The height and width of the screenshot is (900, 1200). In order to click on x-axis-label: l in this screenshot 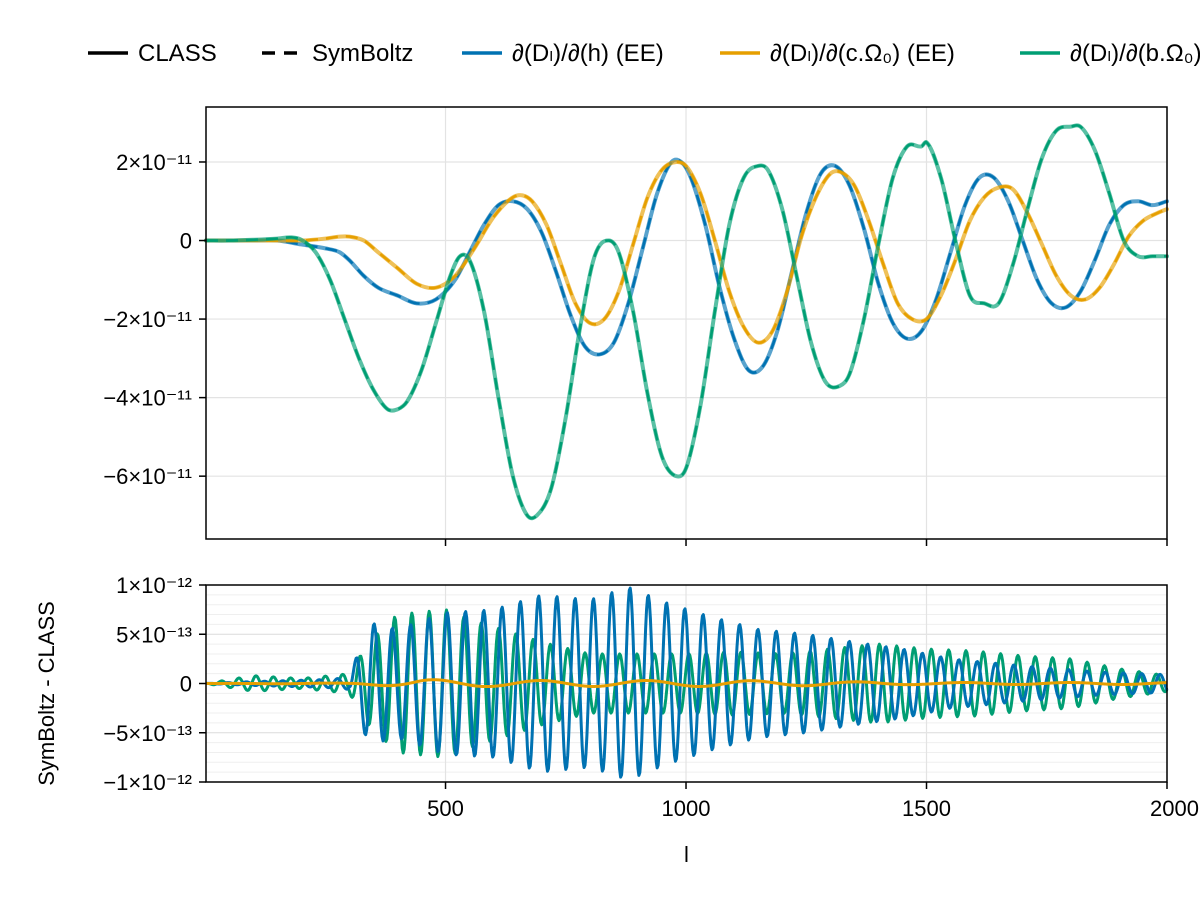, I will do `click(686, 854)`.